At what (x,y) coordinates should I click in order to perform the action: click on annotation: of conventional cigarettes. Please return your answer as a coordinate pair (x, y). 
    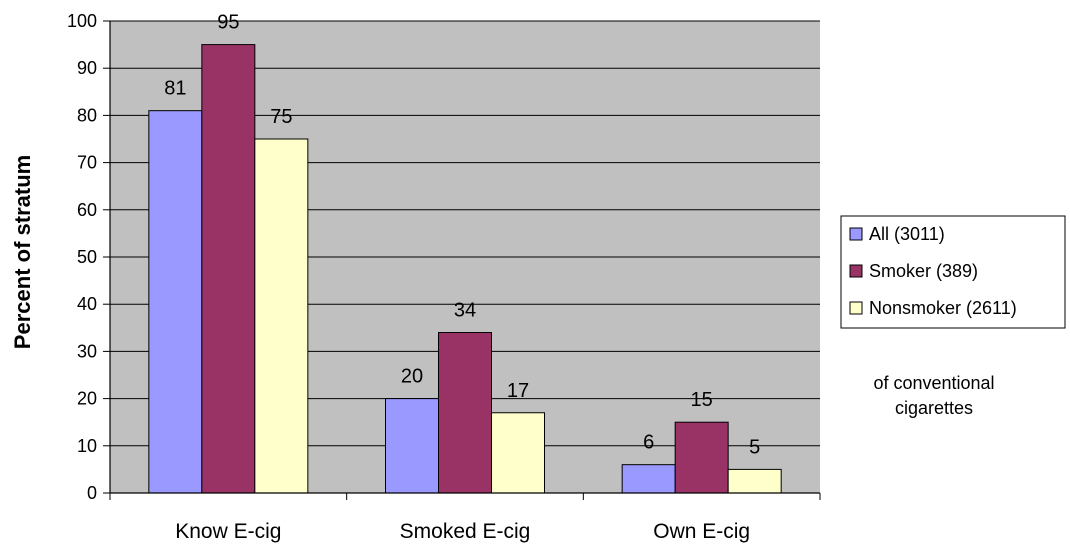
    Looking at the image, I should click on (933, 395).